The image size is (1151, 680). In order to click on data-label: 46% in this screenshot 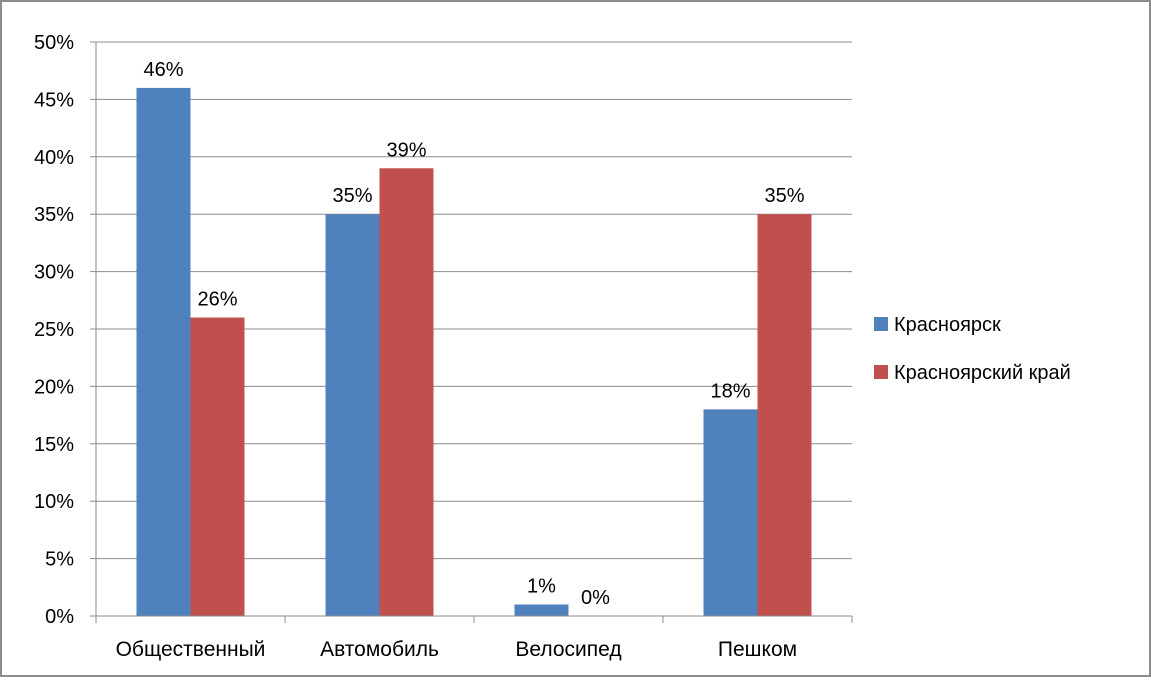, I will do `click(163, 70)`.